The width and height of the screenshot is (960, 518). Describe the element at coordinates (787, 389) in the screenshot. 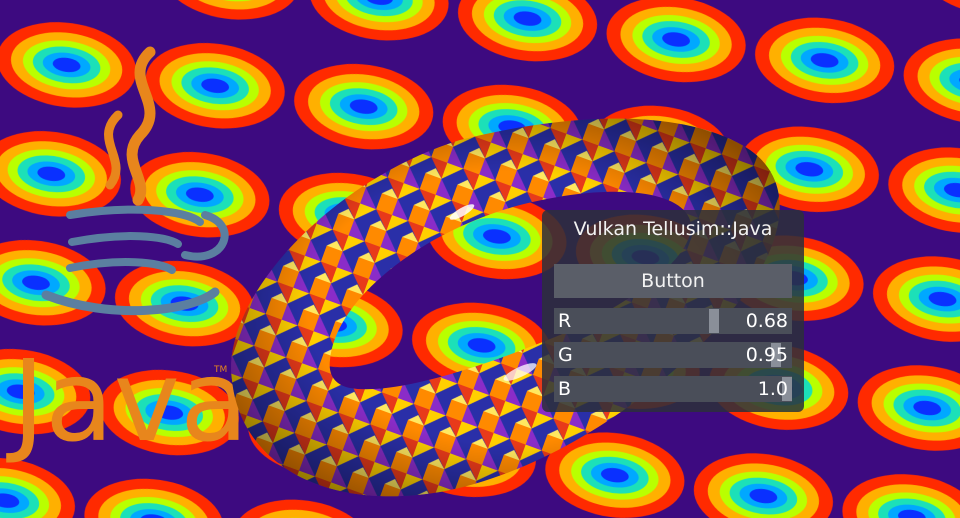

I see `slider-b-handle` at that location.